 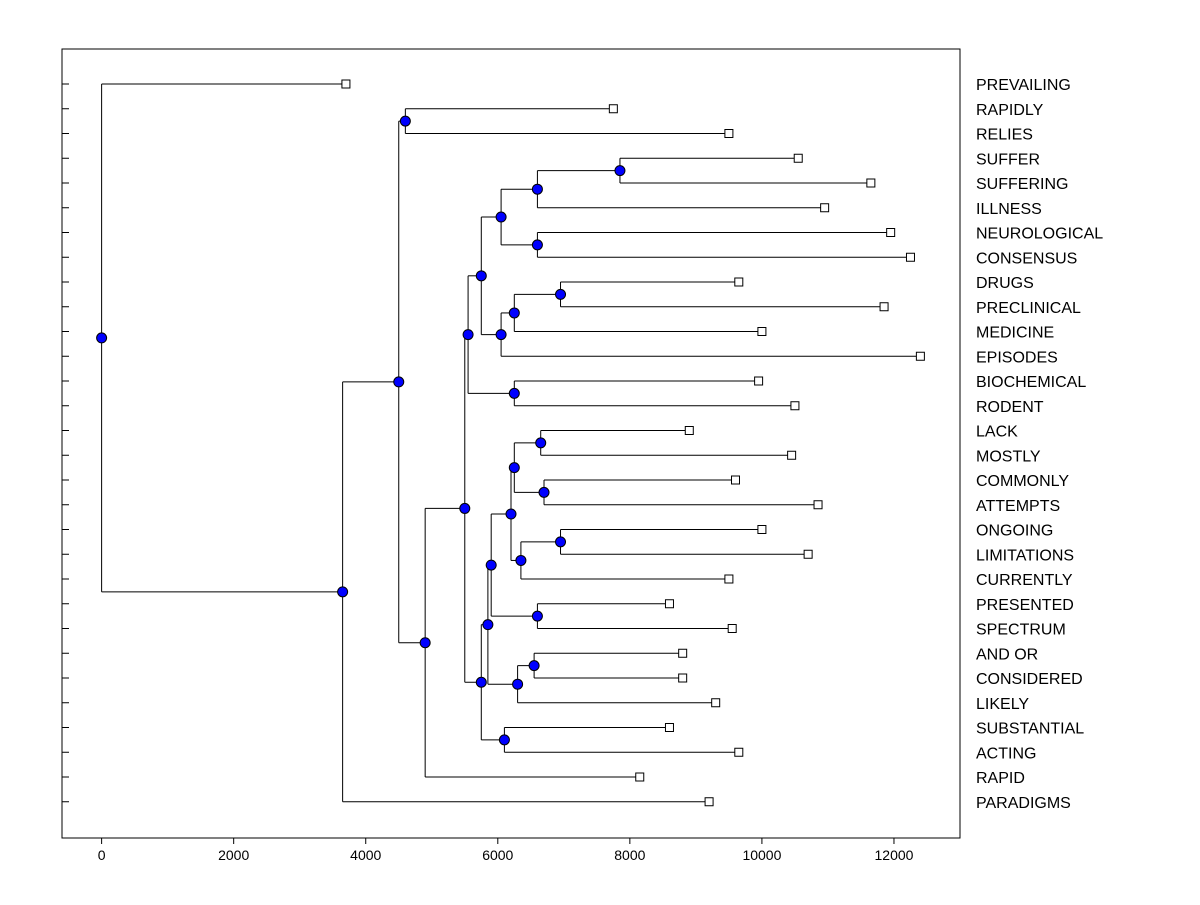 I want to click on leaf-label: PARADIGMS, so click(x=1023, y=803).